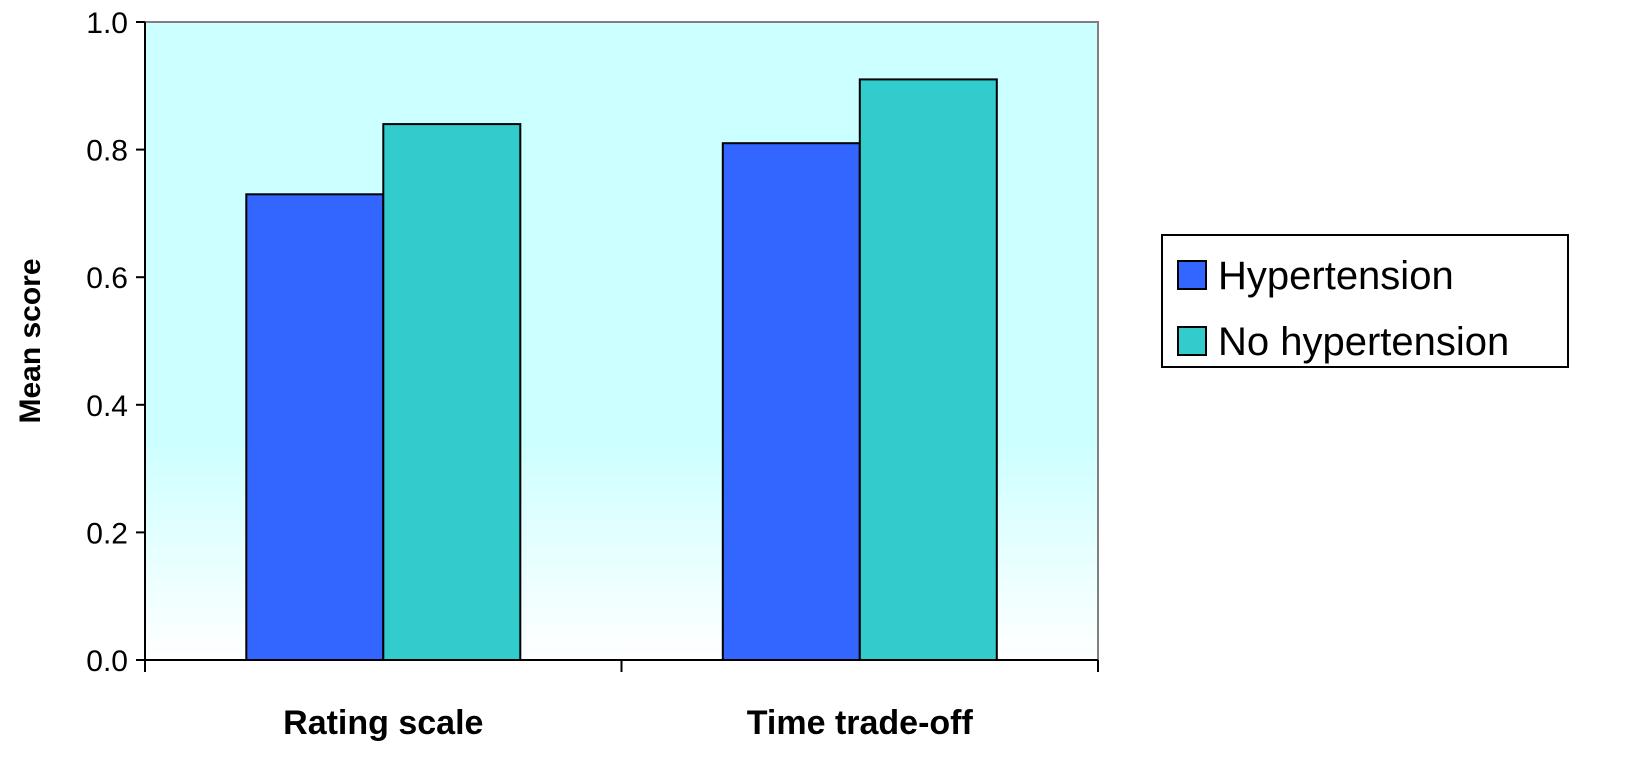 Image resolution: width=1646 pixels, height=784 pixels. What do you see at coordinates (860, 723) in the screenshot?
I see `x-category-label: Time trade-off` at bounding box center [860, 723].